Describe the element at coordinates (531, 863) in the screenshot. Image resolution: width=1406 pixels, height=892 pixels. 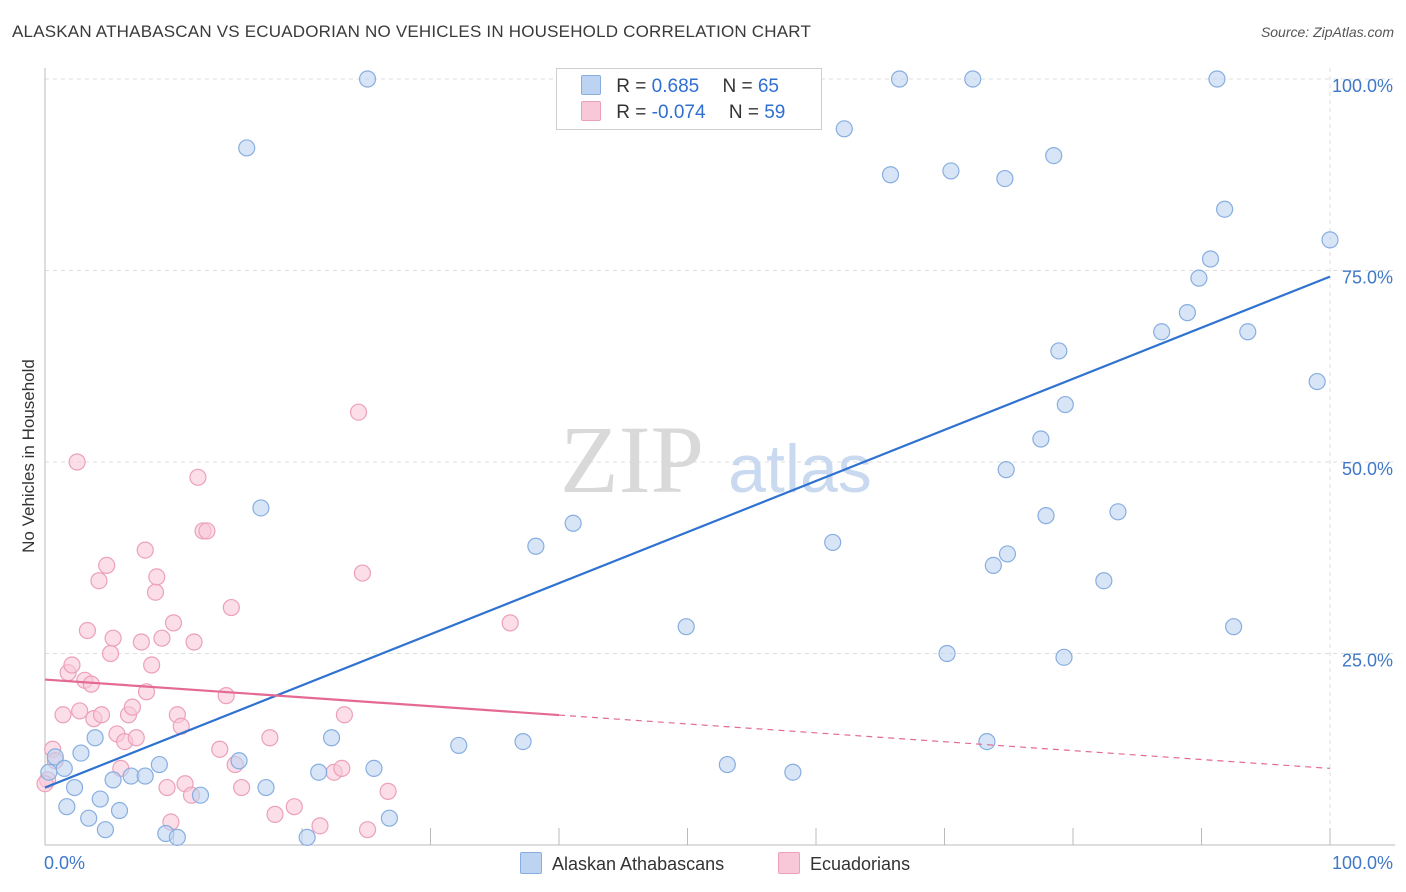
I see `bottom-legend-swatch-blue` at that location.